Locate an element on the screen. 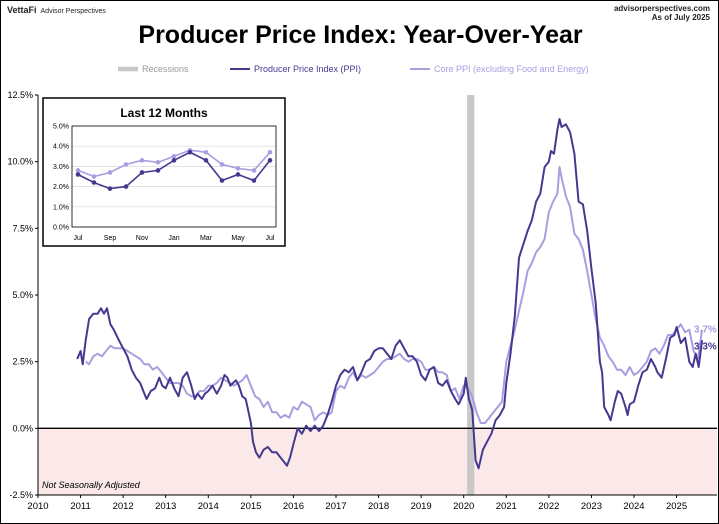  x-tick-label: 2012 is located at coordinates (123, 506).